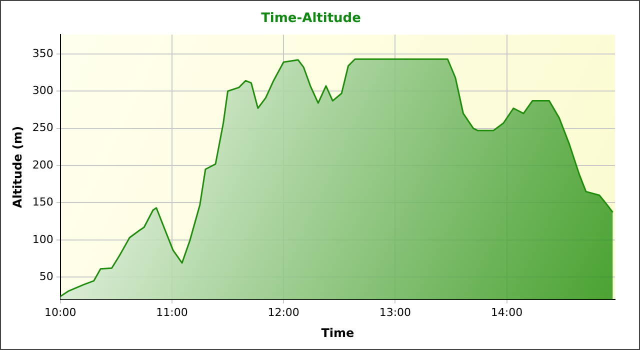  I want to click on y-tick-label: 300, so click(43, 90).